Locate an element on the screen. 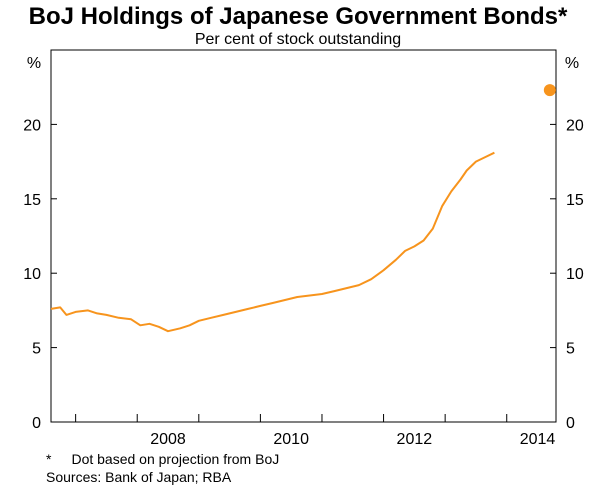 This screenshot has height=487, width=600. footnote-projection: * Dot based on projection from BoJ is located at coordinates (162, 459).